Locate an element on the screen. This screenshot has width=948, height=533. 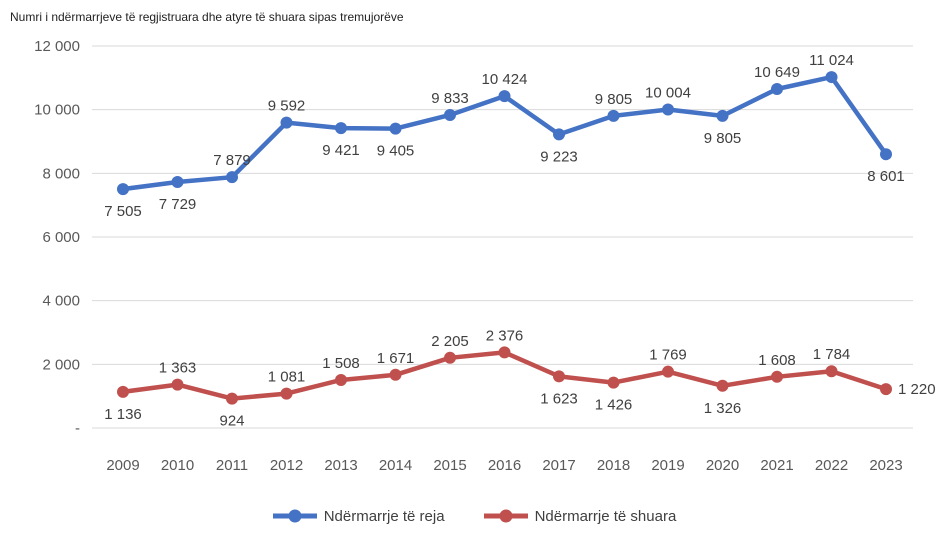
data-label: 1 326 is located at coordinates (723, 408).